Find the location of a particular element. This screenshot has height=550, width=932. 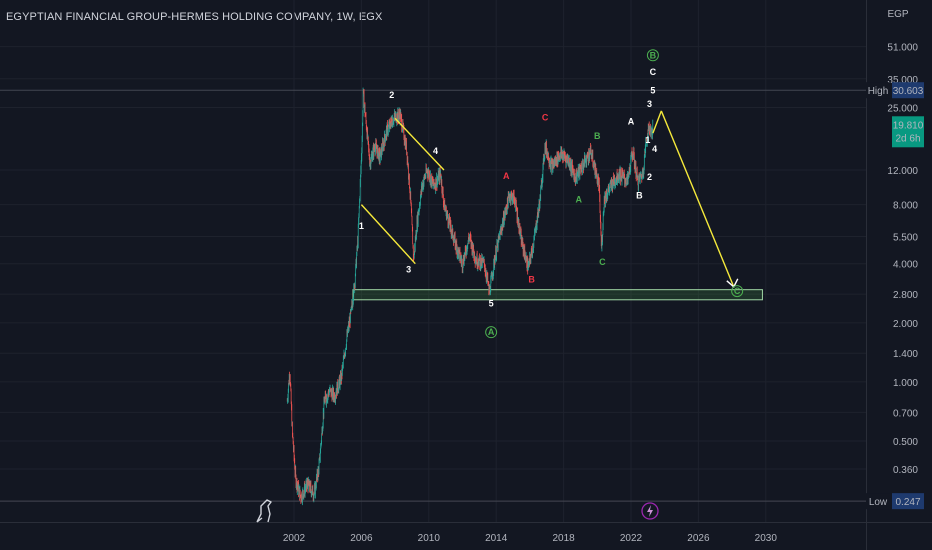

high-badge-label: High is located at coordinates (878, 91).